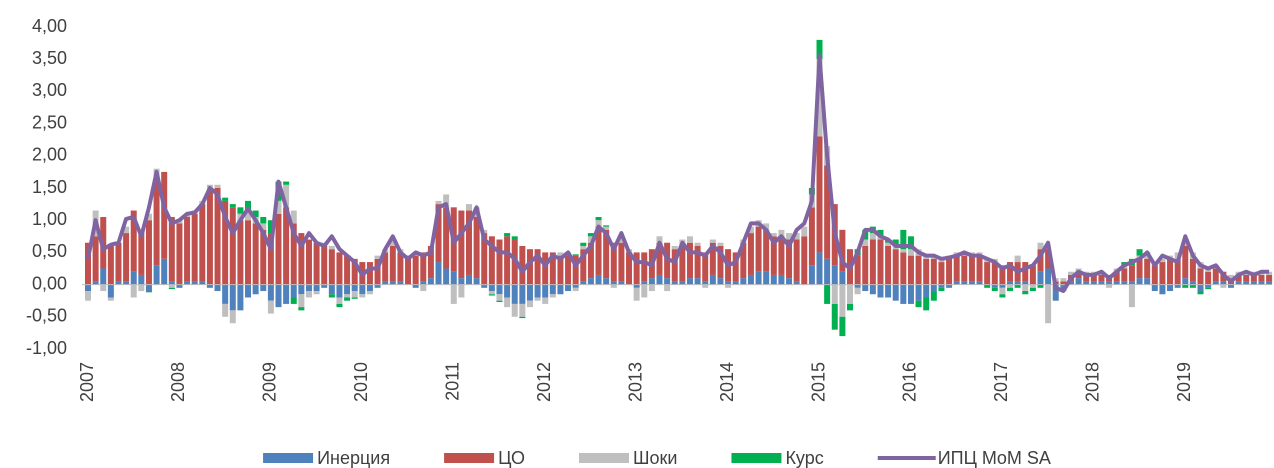  Describe the element at coordinates (49, 155) in the screenshot. I see `y-tick-label: 2,00` at that location.